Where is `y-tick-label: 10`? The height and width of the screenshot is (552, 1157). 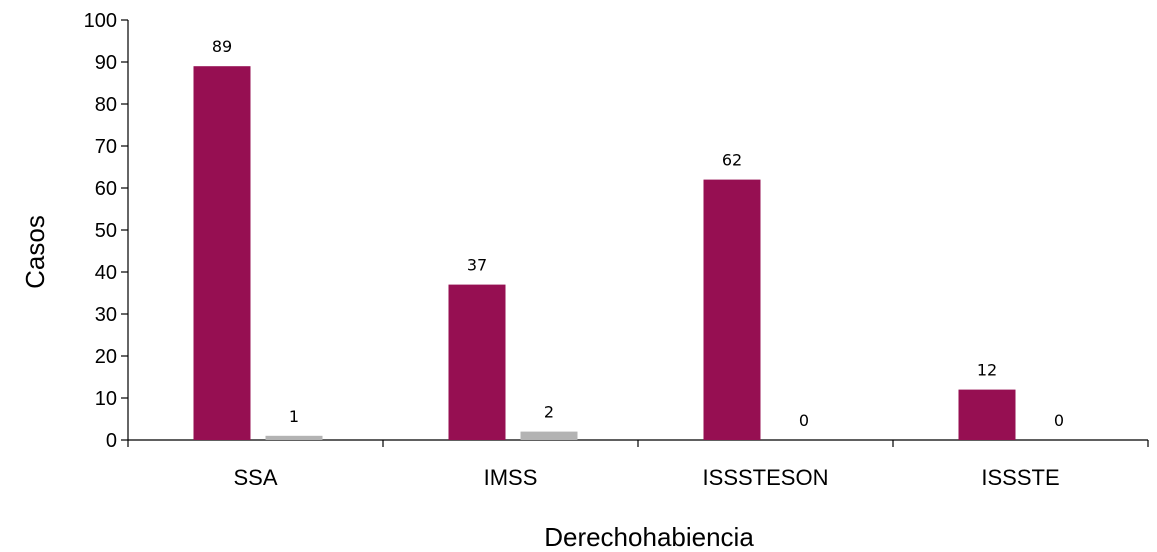 y-tick-label: 10 is located at coordinates (106, 399).